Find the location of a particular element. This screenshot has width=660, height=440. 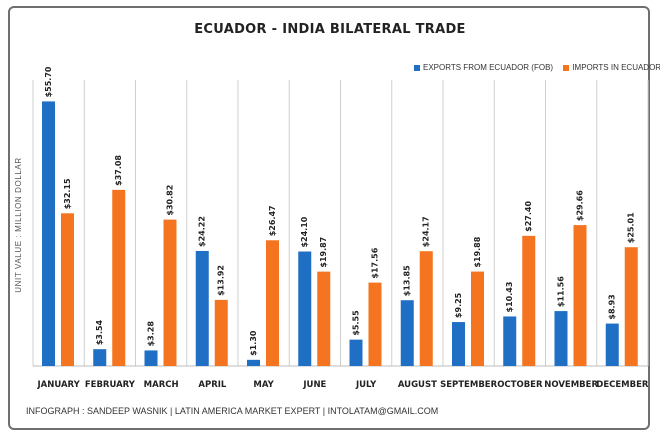

label-exports-september: $9.25 is located at coordinates (458, 305).